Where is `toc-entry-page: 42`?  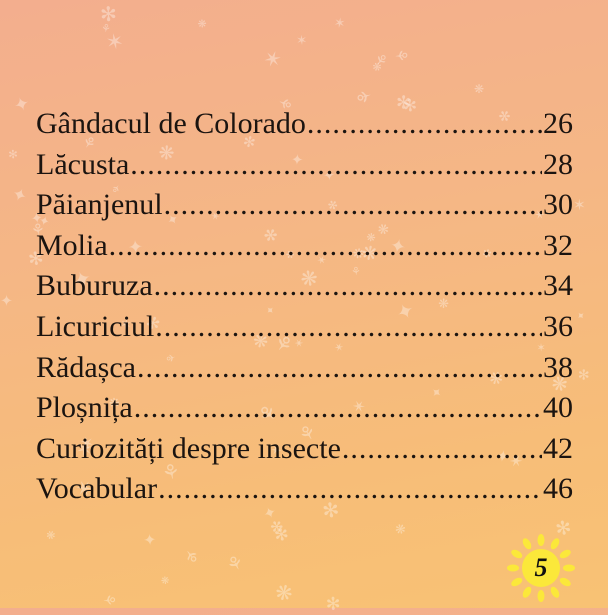 toc-entry-page: 42 is located at coordinates (558, 448).